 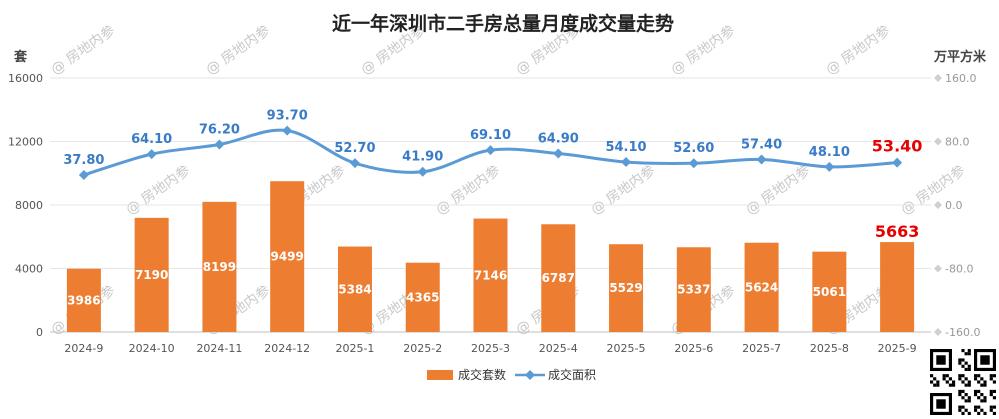 I want to click on left-tick-label: 0, so click(x=39, y=332).